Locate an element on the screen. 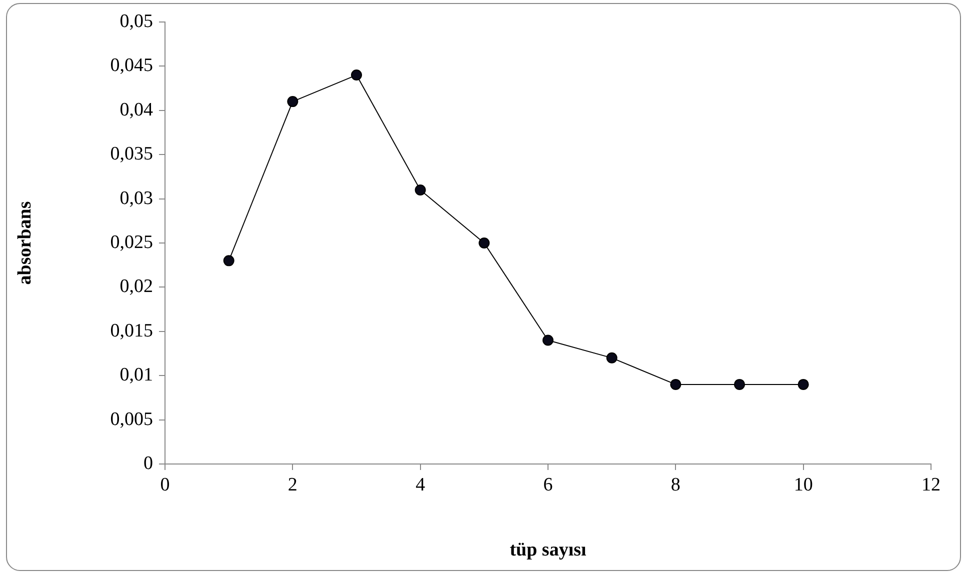 The width and height of the screenshot is (971, 578). x-tick-label: 6 is located at coordinates (548, 485).